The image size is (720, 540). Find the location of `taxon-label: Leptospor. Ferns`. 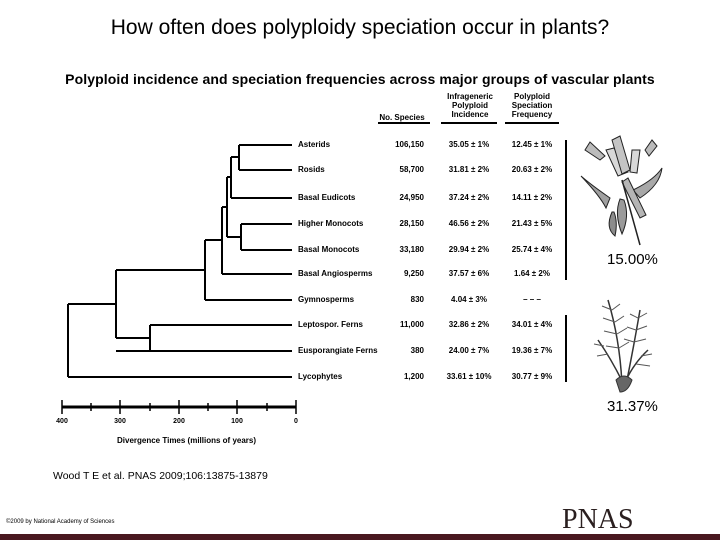

taxon-label: Leptospor. Ferns is located at coordinates (330, 324).